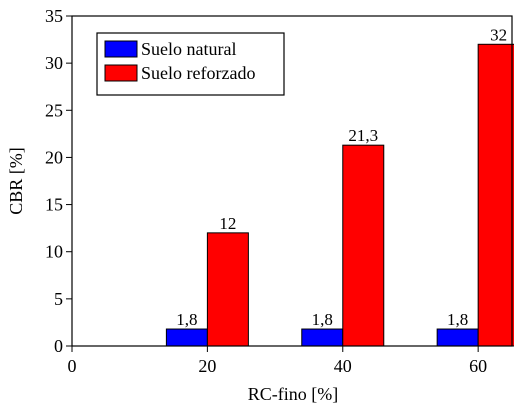 The image size is (514, 412). I want to click on y-tick-label: 25, so click(54, 110).